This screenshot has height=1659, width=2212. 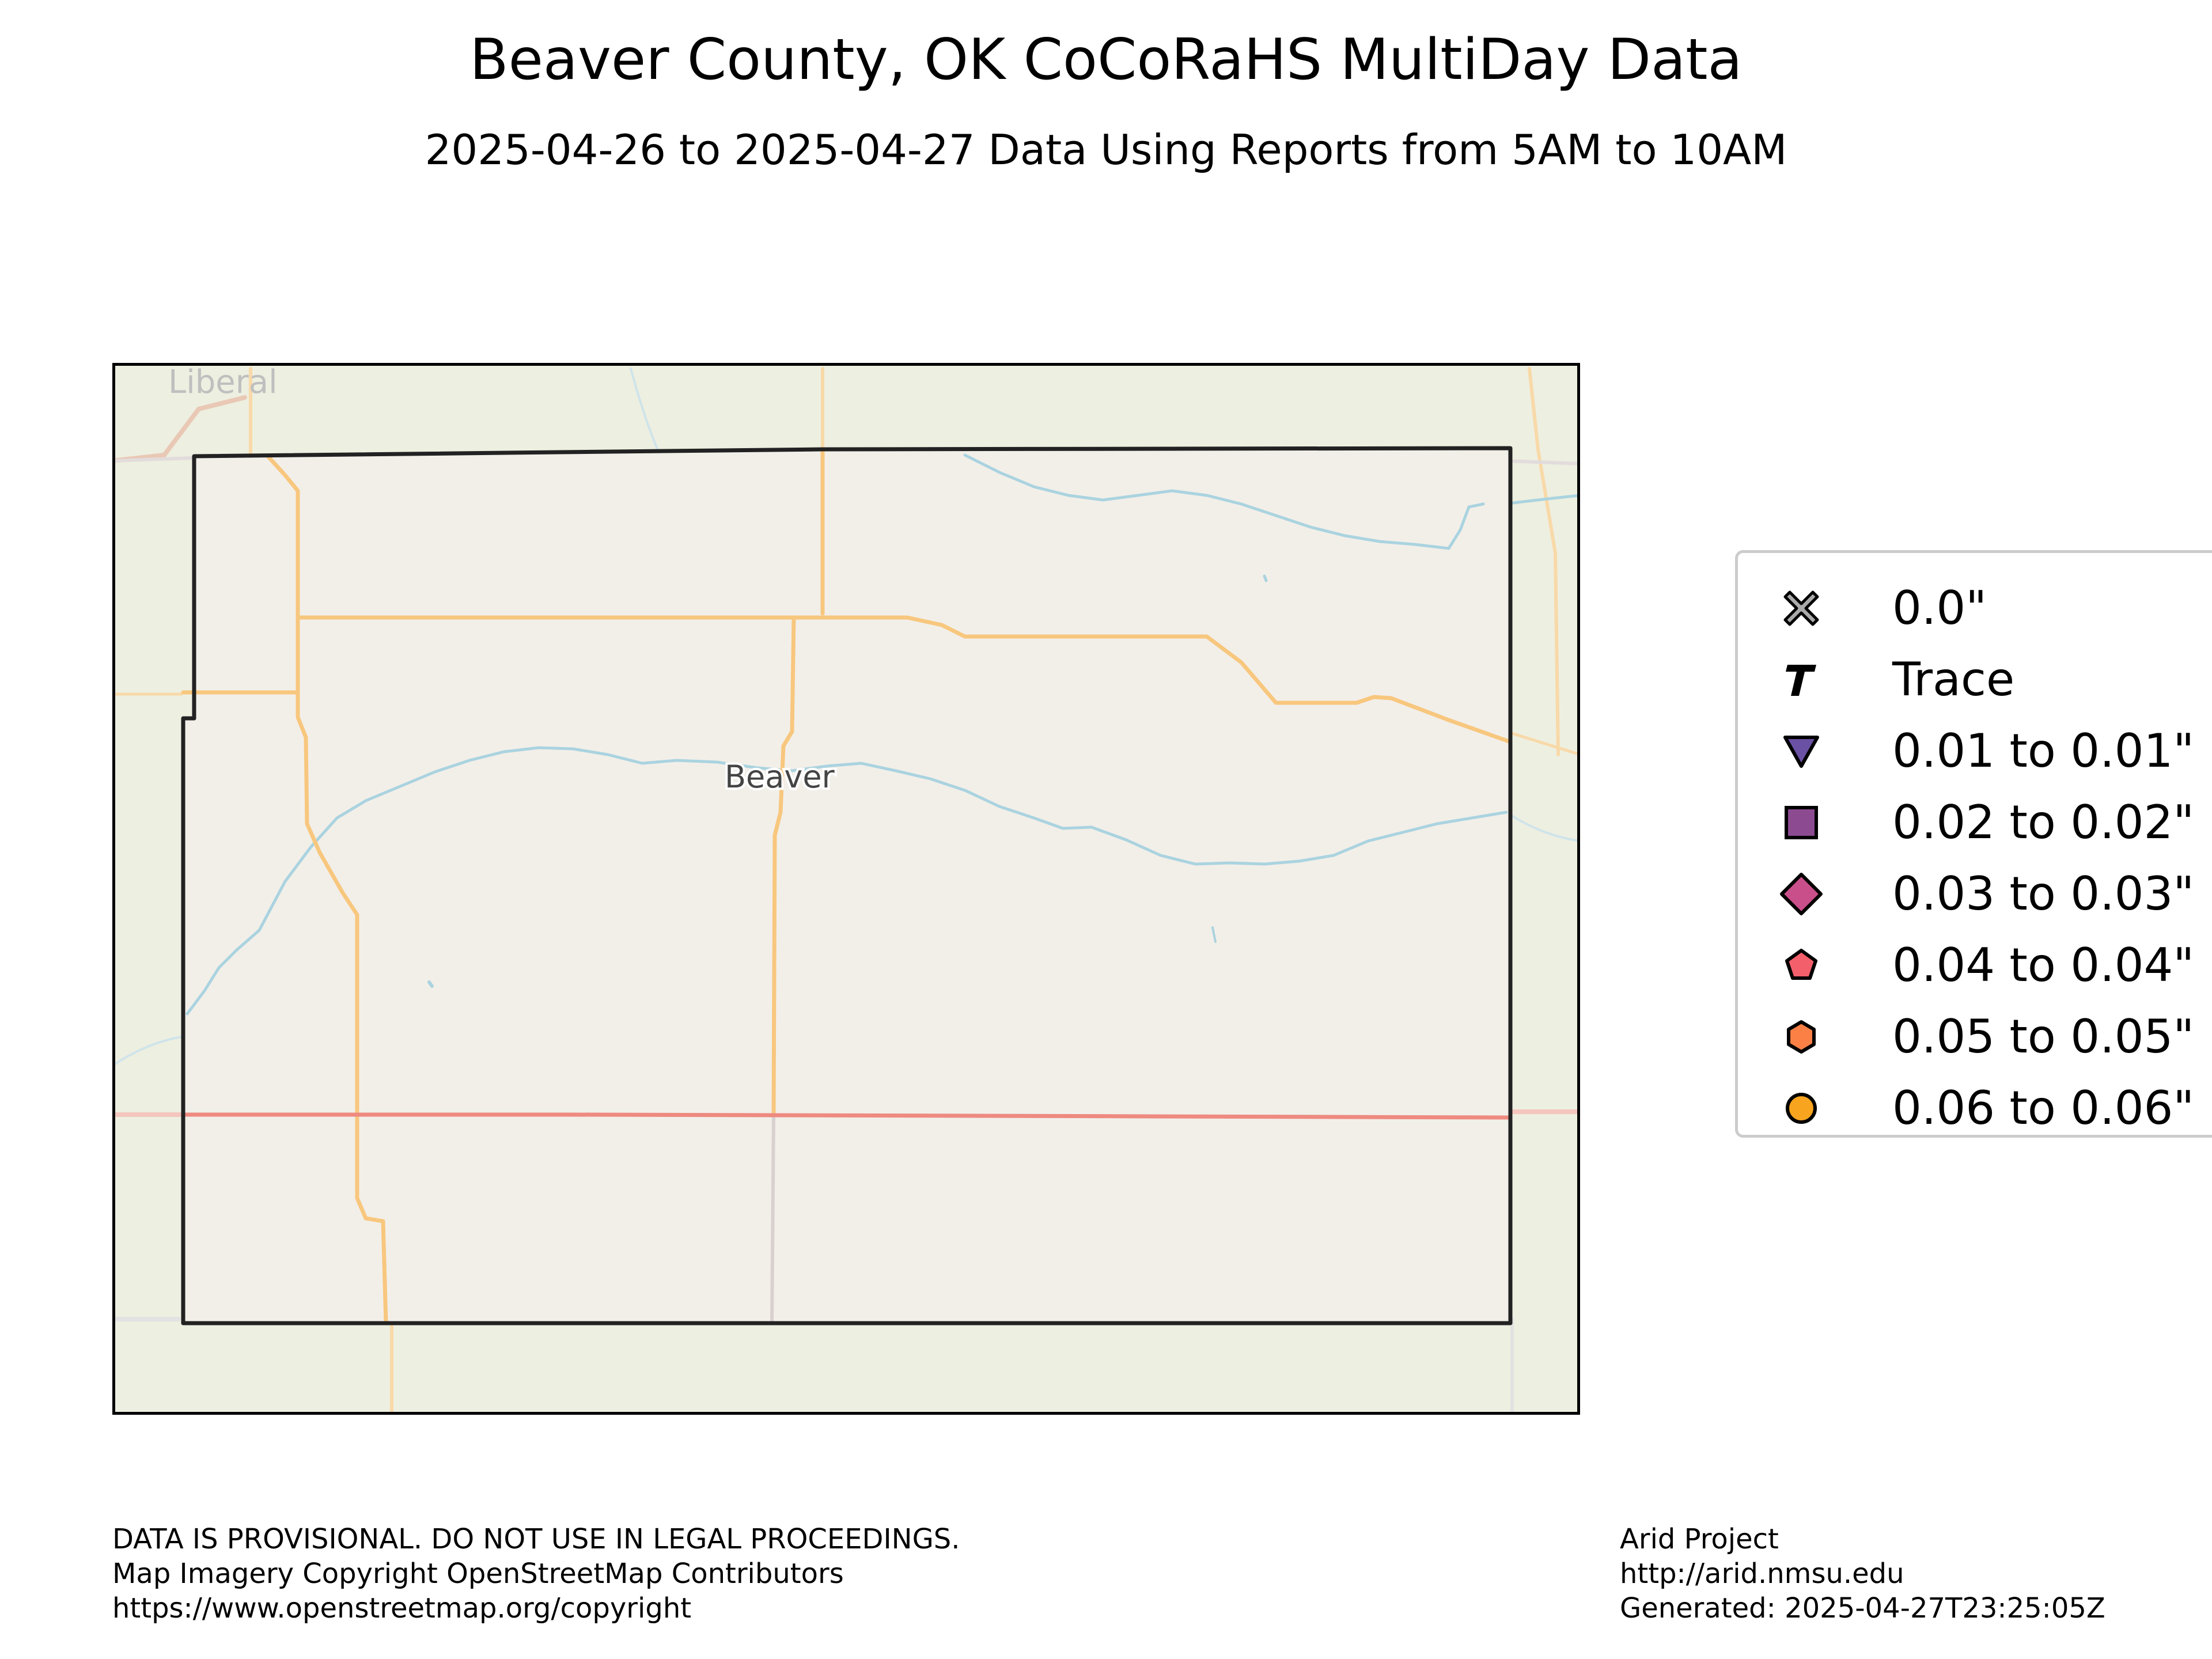 I want to click on legend-label: 0.0", so click(x=1939, y=608).